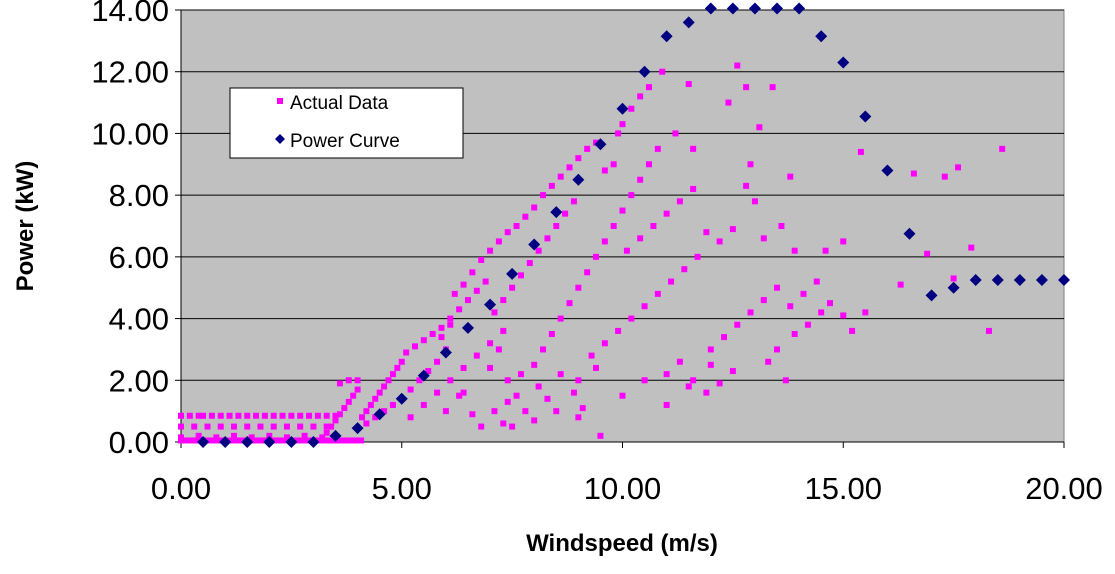  What do you see at coordinates (139, 195) in the screenshot?
I see `y-tick-label: 8.00` at bounding box center [139, 195].